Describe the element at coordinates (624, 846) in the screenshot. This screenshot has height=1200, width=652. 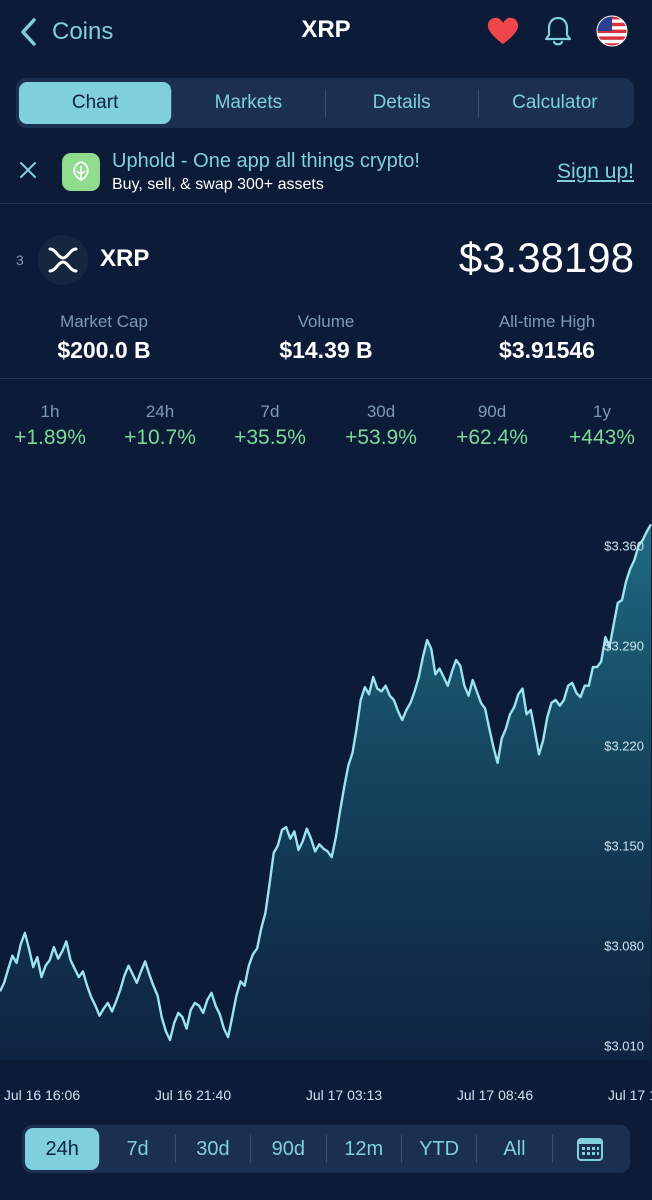
I see `y-tick-label: $3.150` at that location.